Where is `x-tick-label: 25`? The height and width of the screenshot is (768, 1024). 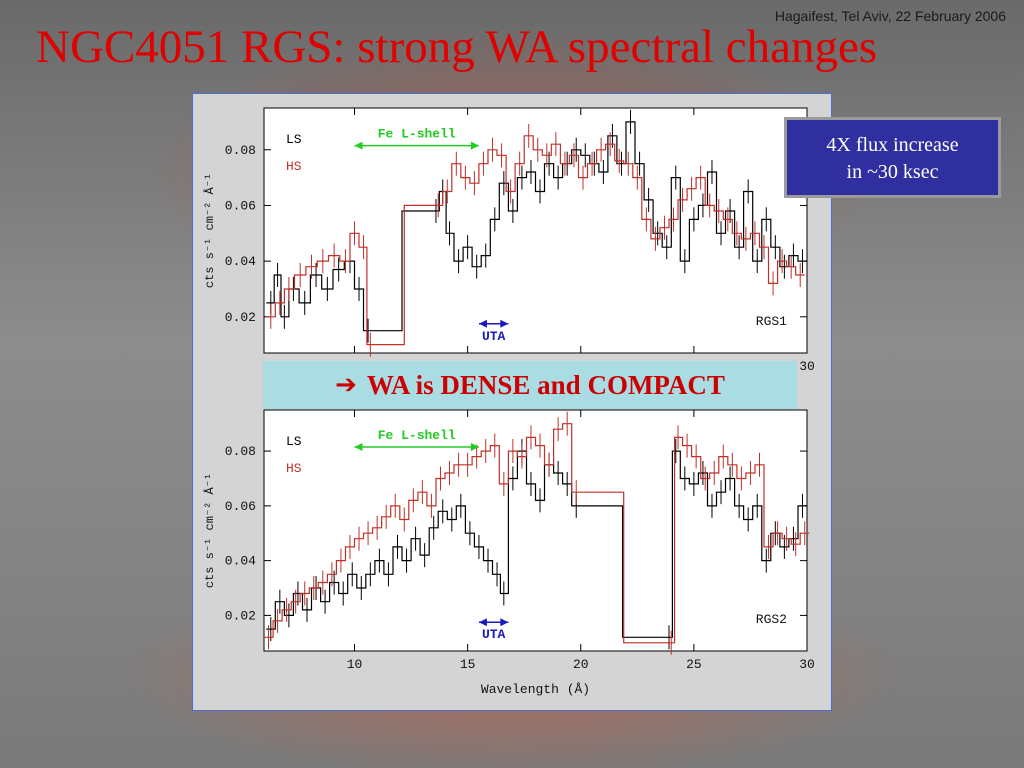
x-tick-label: 25 is located at coordinates (694, 664).